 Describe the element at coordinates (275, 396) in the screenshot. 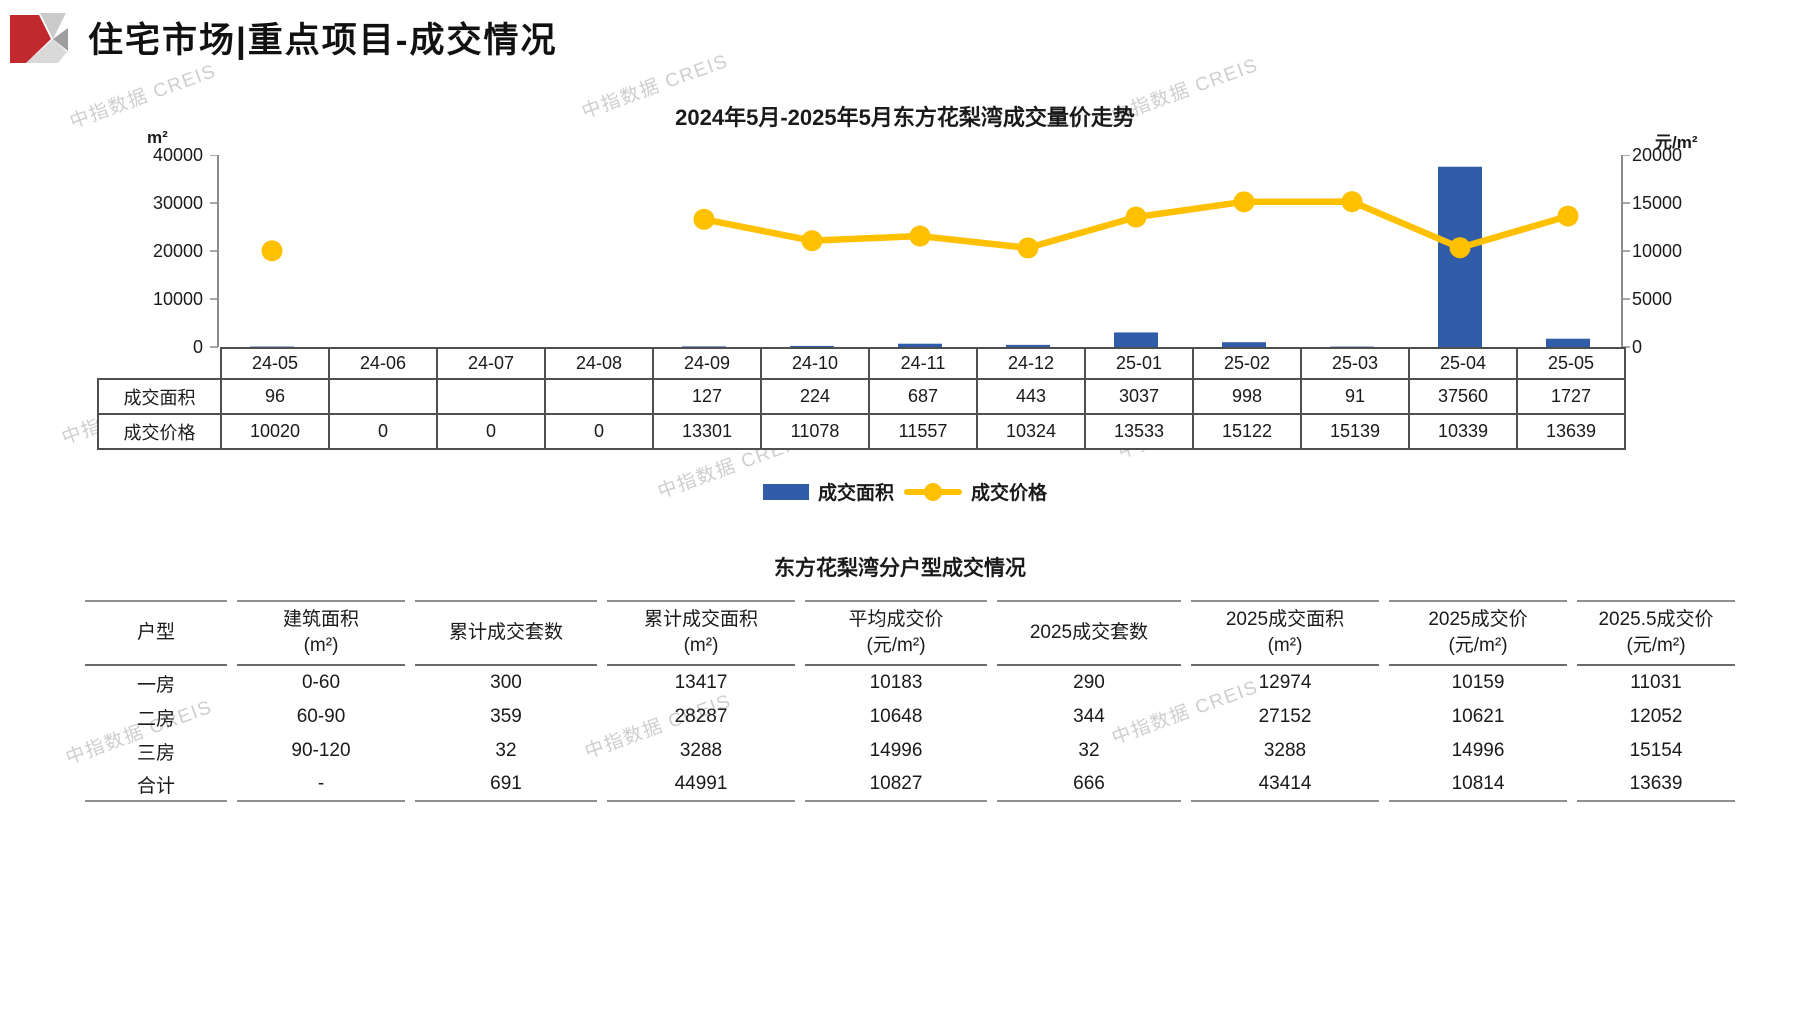

I see `cell-成交面积-24-05: 96` at that location.